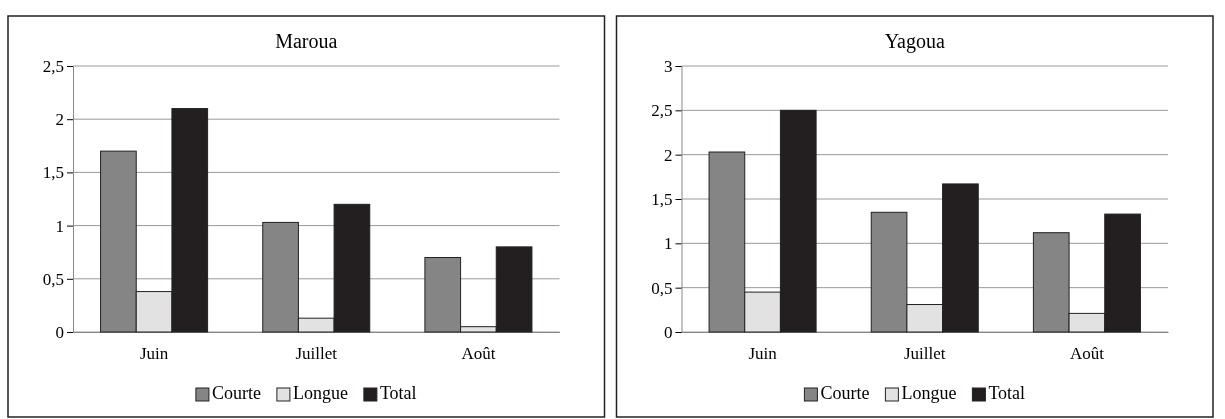 This screenshot has width=1225, height=419. Describe the element at coordinates (914, 41) in the screenshot. I see `chart-title: Yagoua` at that location.